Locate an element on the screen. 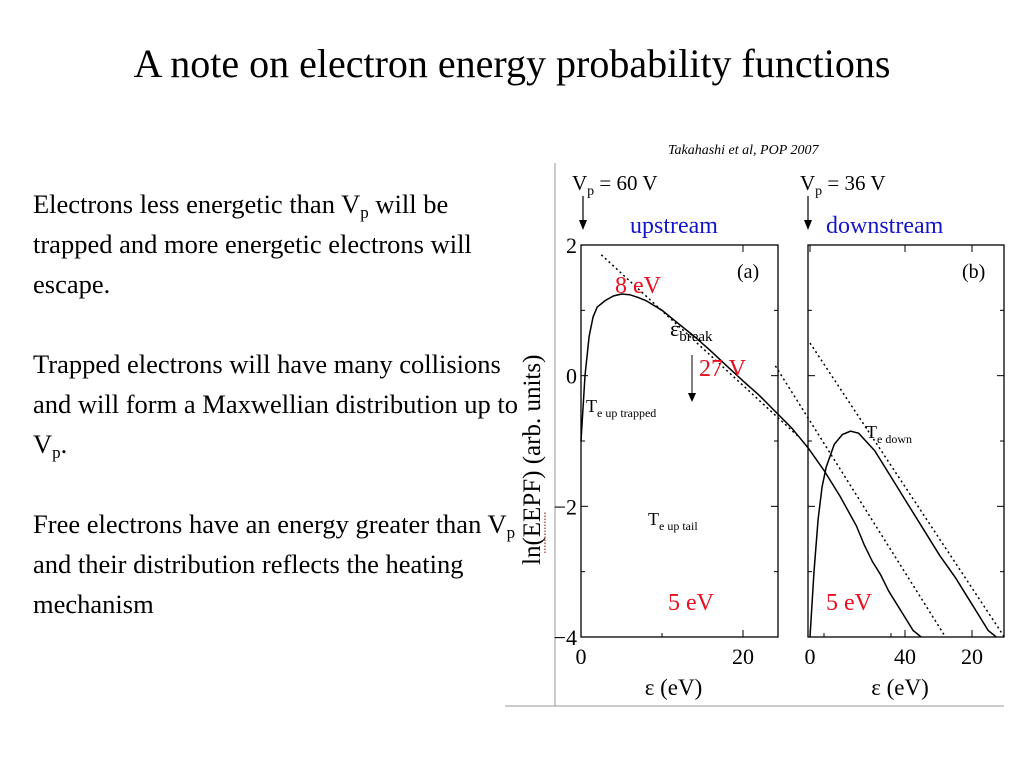  panel-label: (a) is located at coordinates (748, 272).